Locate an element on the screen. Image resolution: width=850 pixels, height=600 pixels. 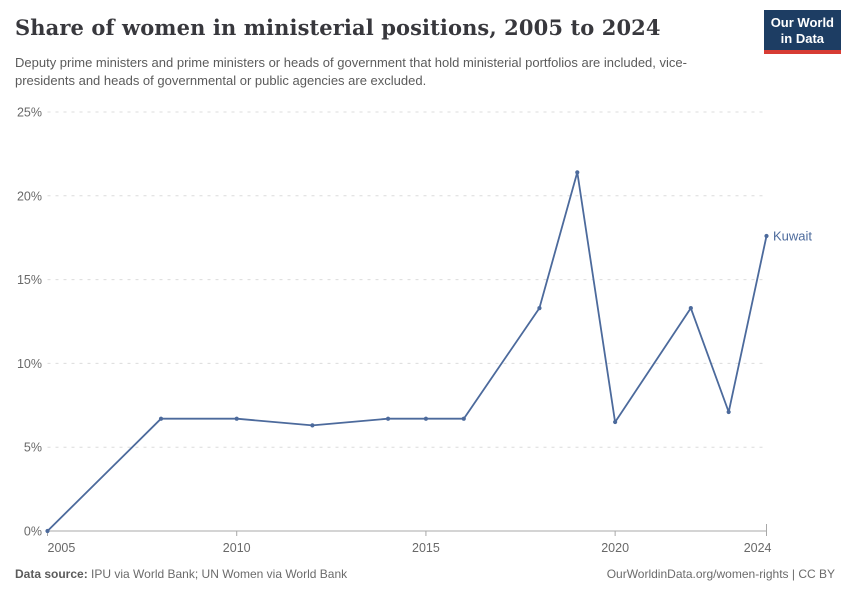
owid-logo-line1: Our World is located at coordinates (802, 22).